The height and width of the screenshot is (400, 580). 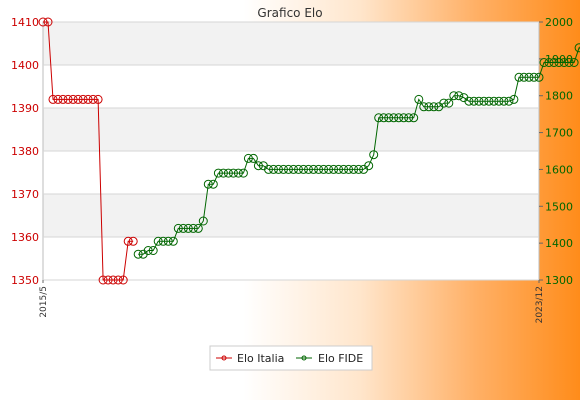 I want to click on chart-title: Grafico Elo, so click(x=289, y=13).